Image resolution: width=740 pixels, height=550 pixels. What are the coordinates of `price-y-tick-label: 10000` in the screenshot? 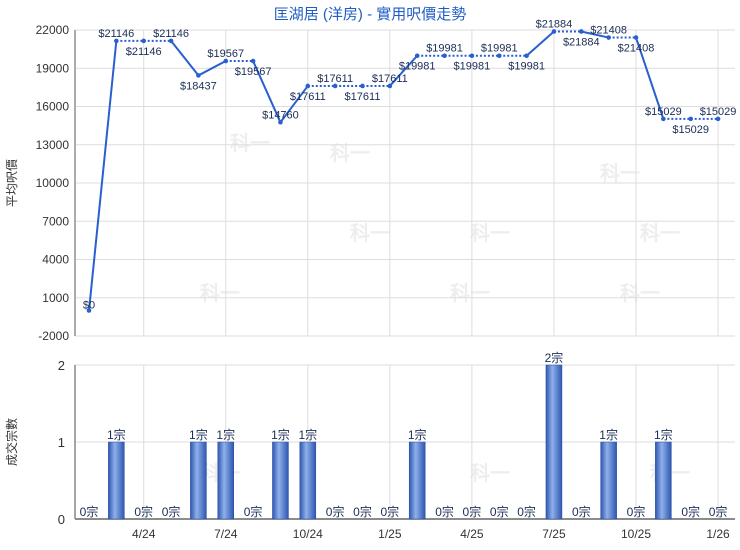 It's located at (53, 183).